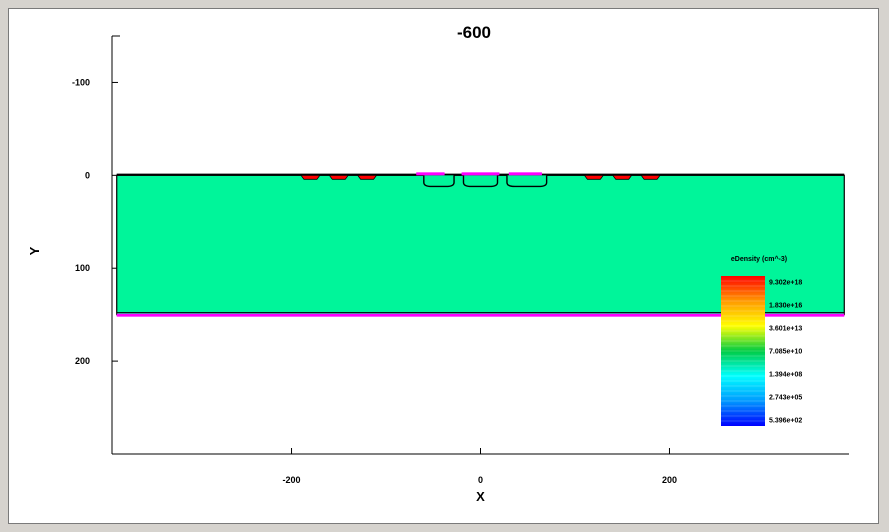  I want to click on legend-label: 1.830e+16, so click(785, 306).